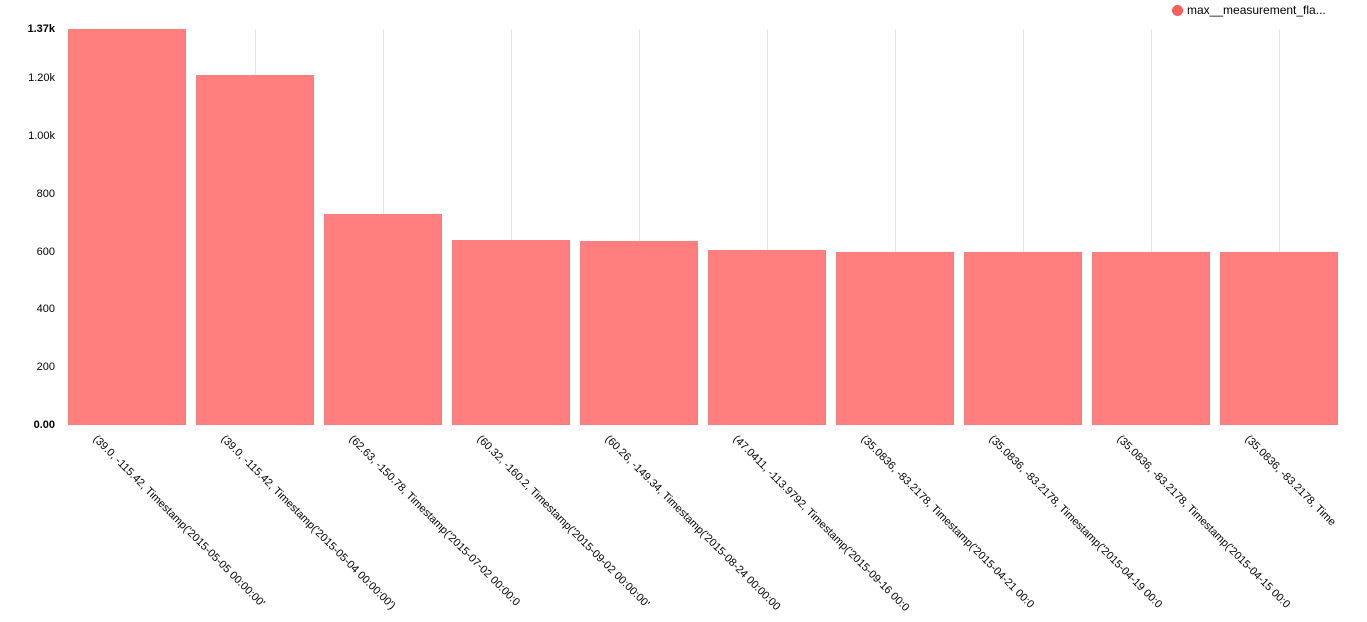  I want to click on y-axis-tick-label: 1.37k, so click(41, 29).